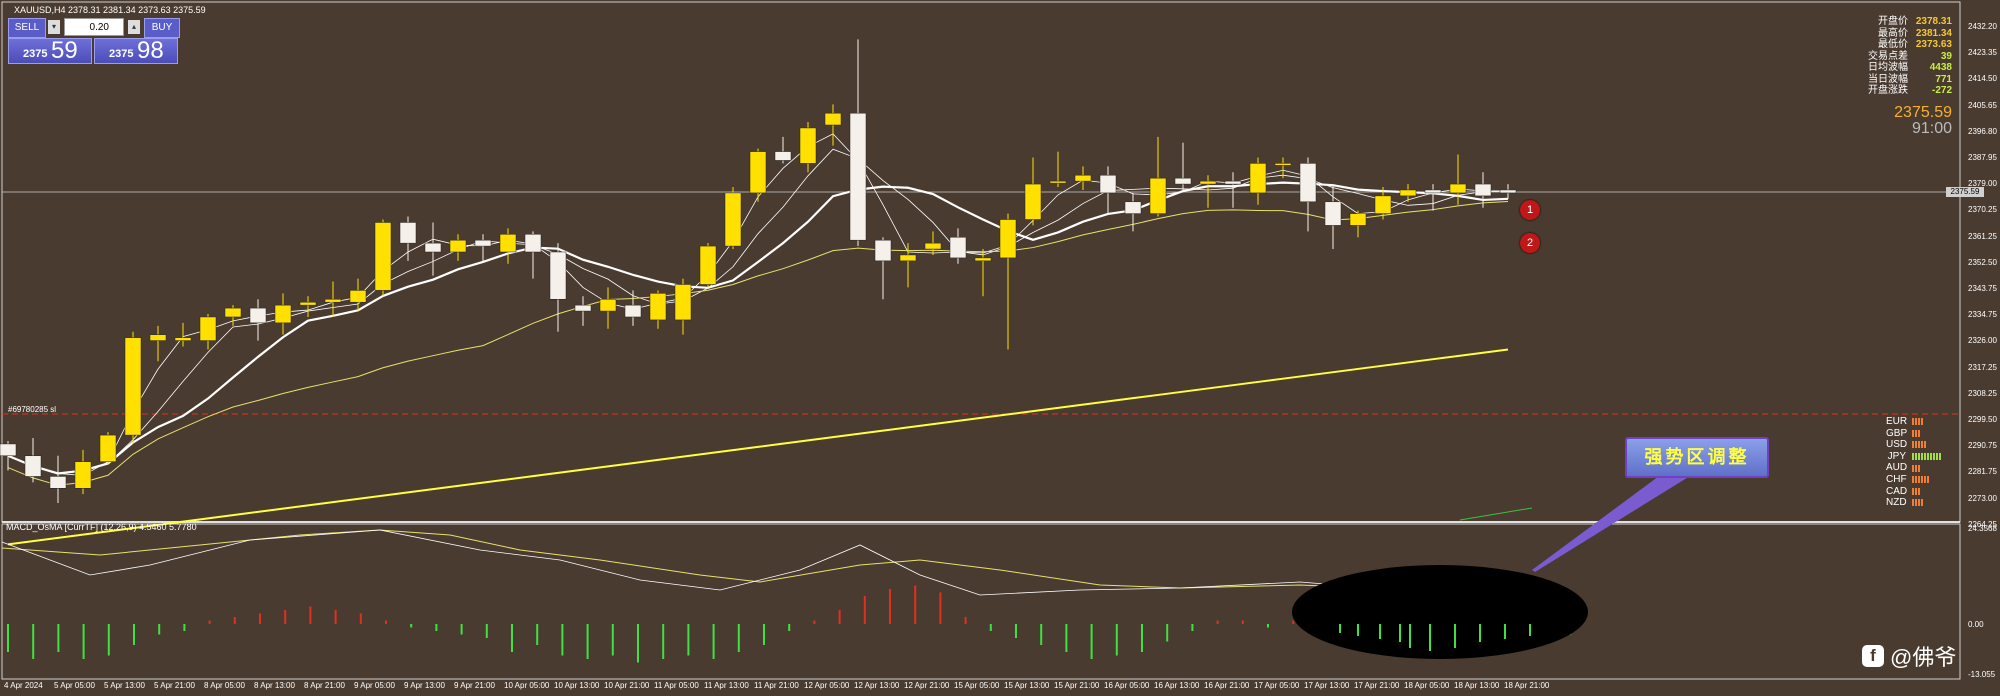 This screenshot has height=696, width=2000. What do you see at coordinates (1982, 341) in the screenshot?
I see `price-tick: 2326.00` at bounding box center [1982, 341].